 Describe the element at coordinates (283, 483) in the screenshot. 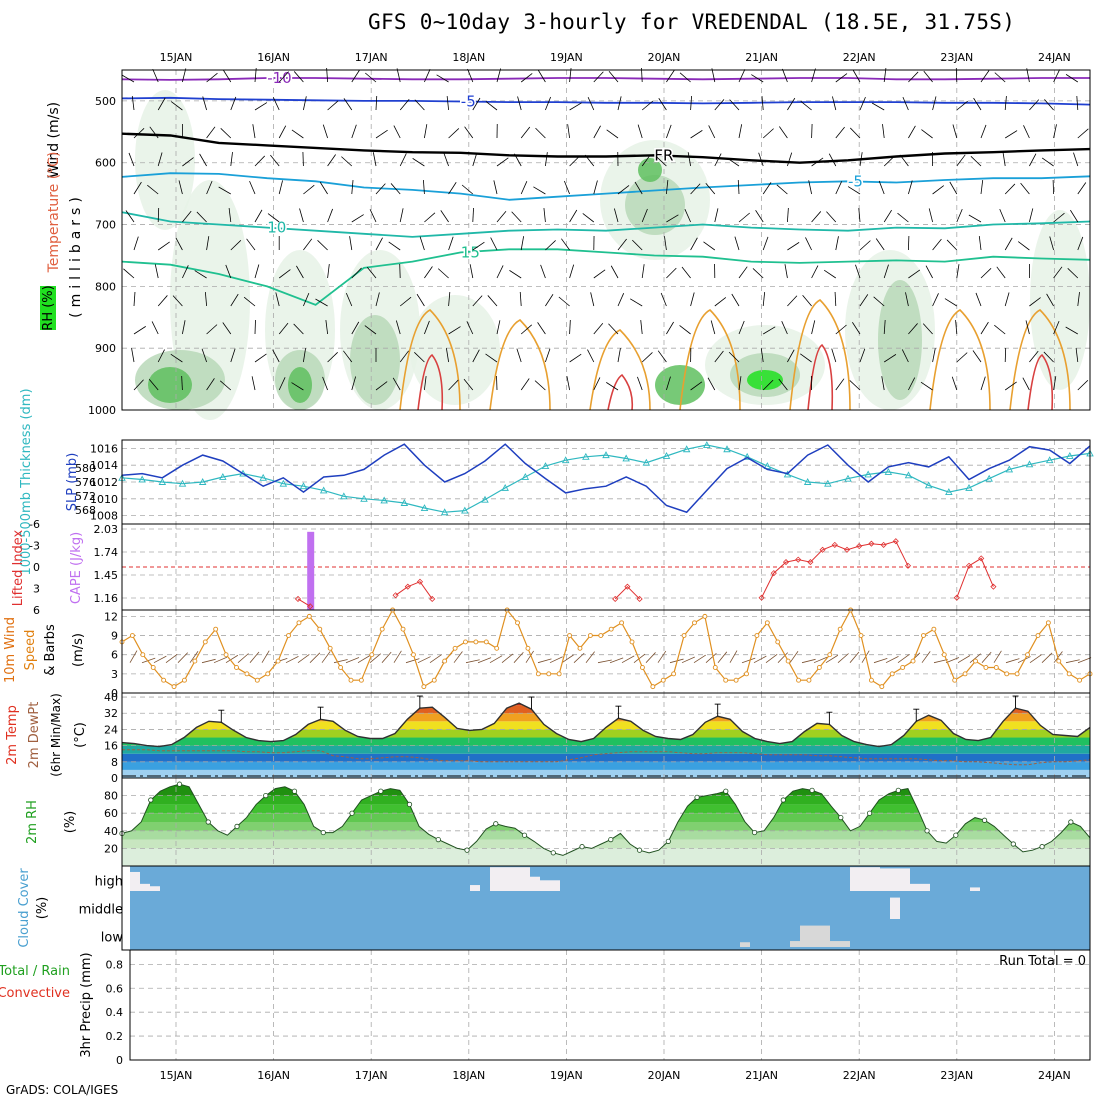

I see `thickness-marker` at that location.